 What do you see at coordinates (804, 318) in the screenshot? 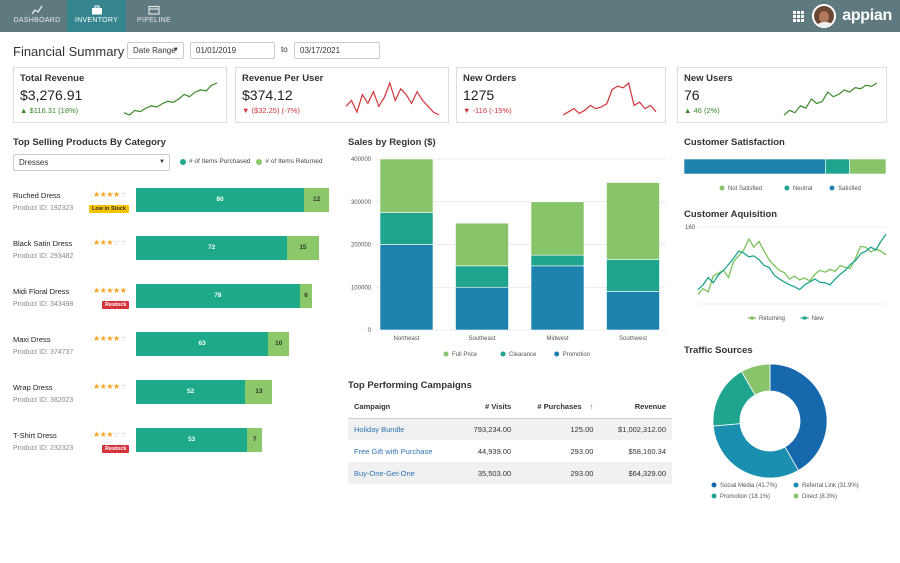
I see `legend-marker` at bounding box center [804, 318].